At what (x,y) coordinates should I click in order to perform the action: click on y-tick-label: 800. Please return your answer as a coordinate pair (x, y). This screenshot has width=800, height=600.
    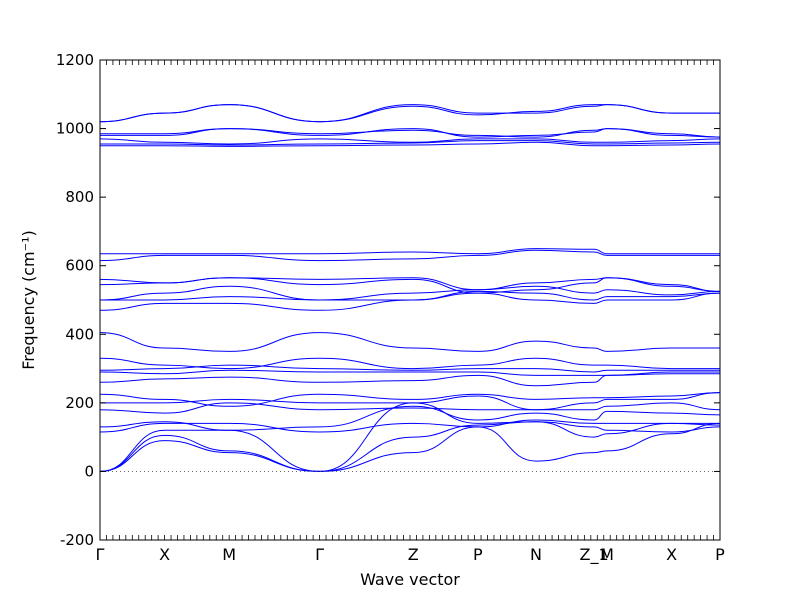
    Looking at the image, I should click on (79, 197).